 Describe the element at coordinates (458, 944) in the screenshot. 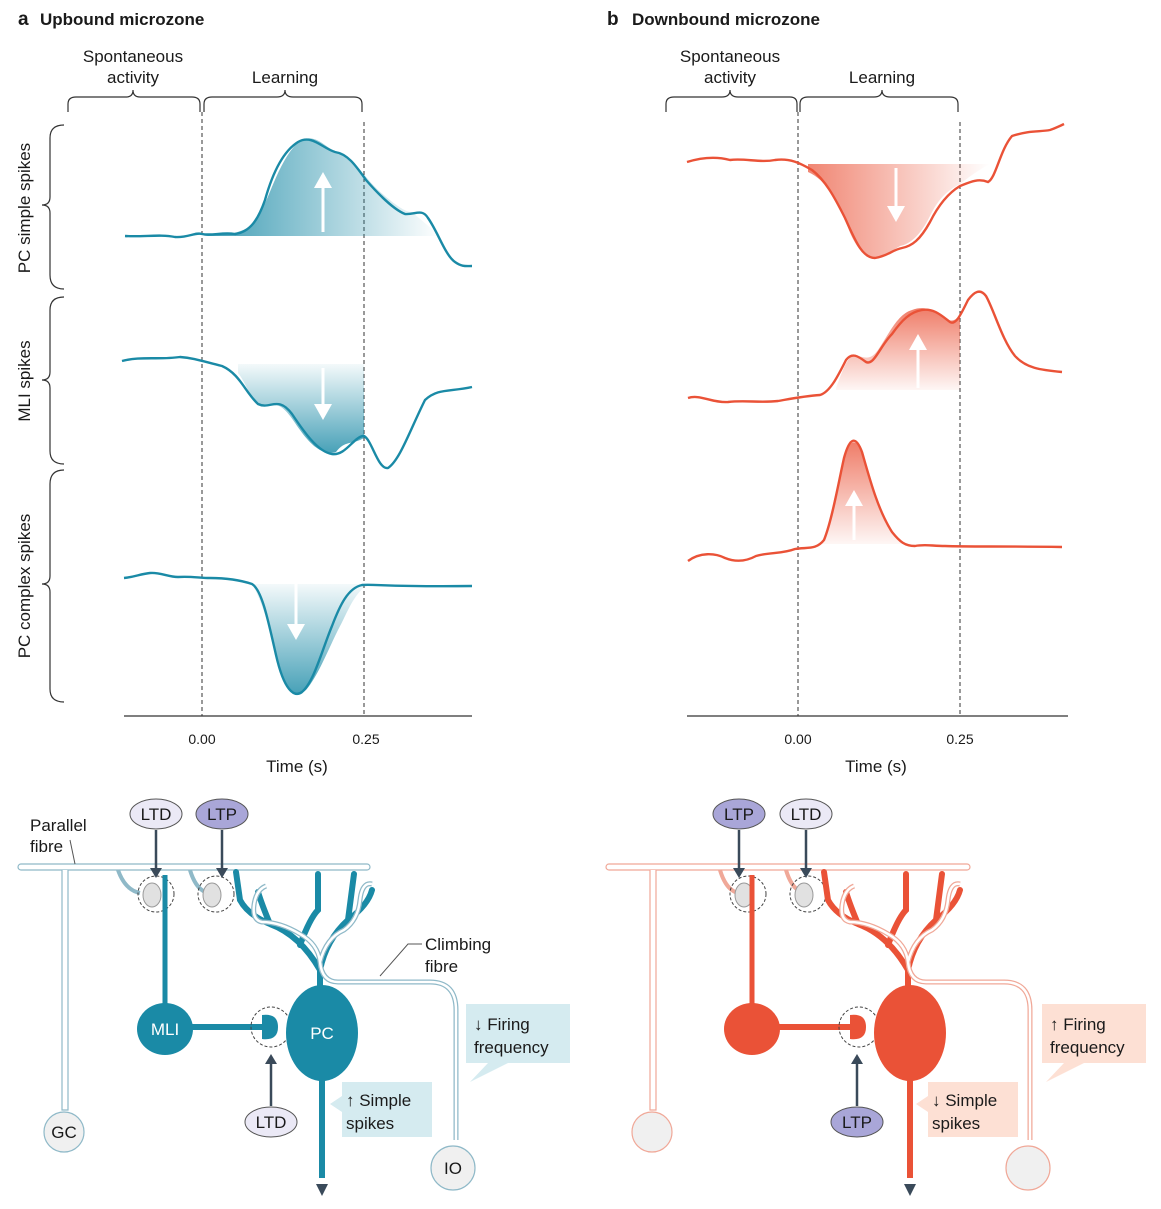

I see `climbing-fibre-label-1: Climbing` at that location.